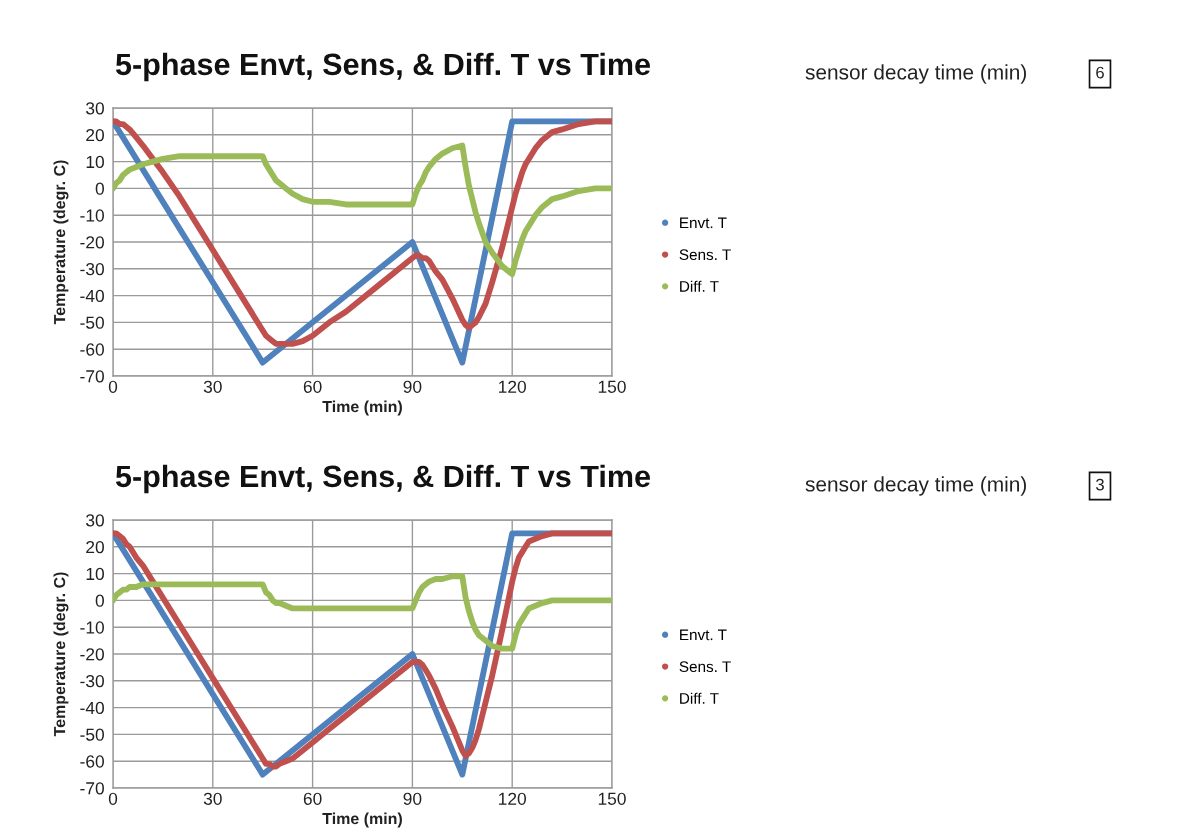  Describe the element at coordinates (1100, 484) in the screenshot. I see `text: 3` at that location.